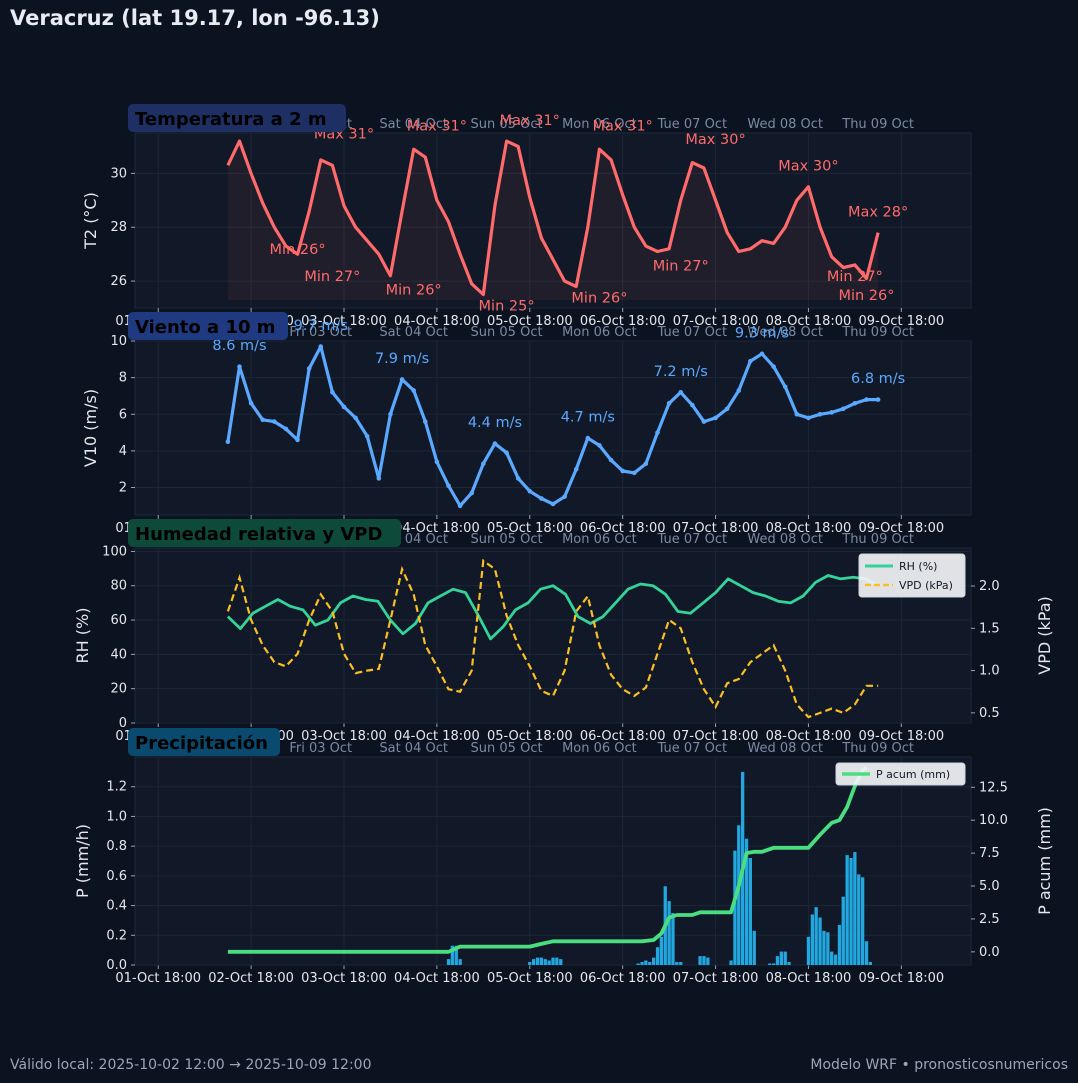 Image resolution: width=1078 pixels, height=1083 pixels. I want to click on annotation-label: 9.7 m/s, so click(321, 326).